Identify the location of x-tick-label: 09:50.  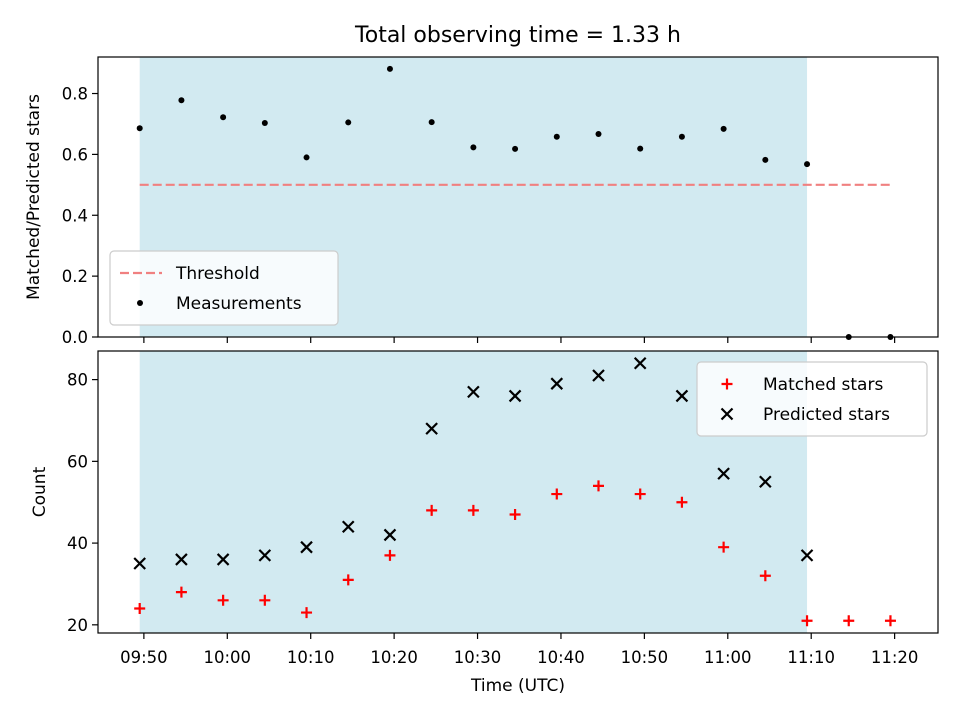
(144, 657).